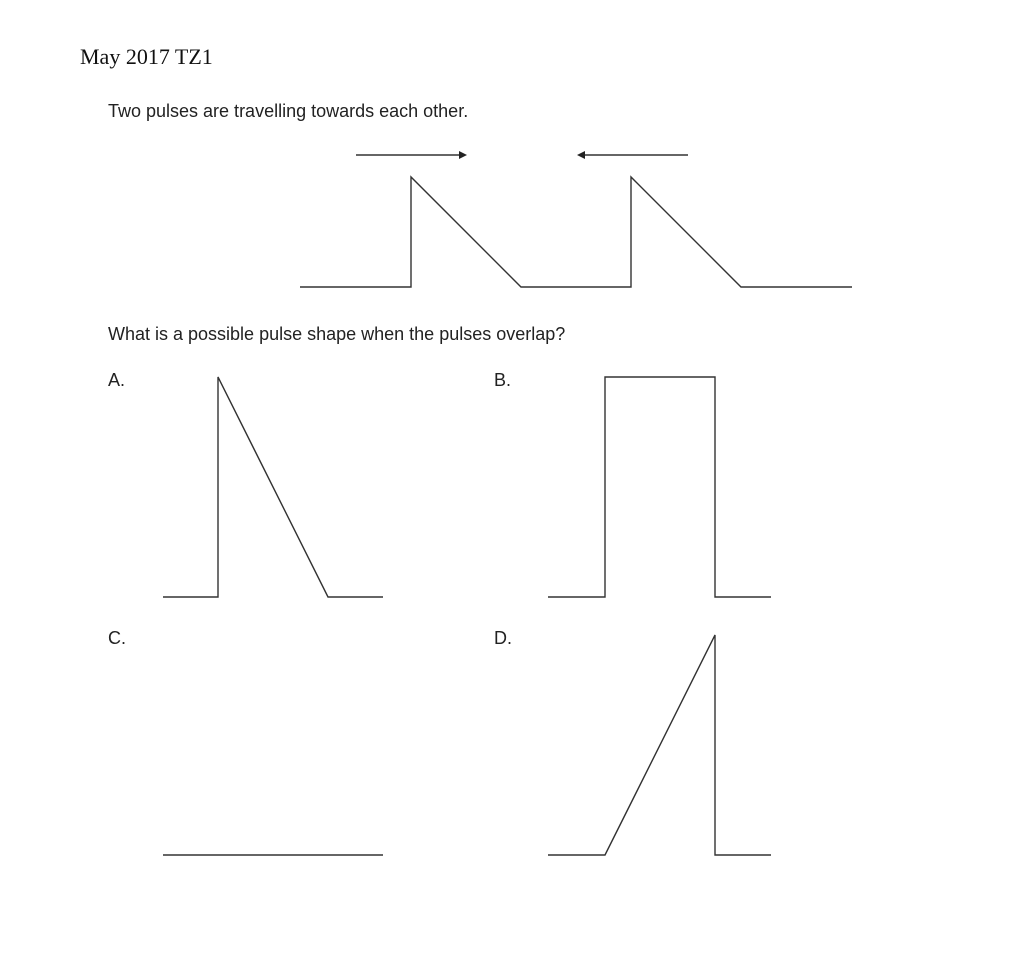  What do you see at coordinates (411, 155) in the screenshot?
I see `arrow-right-icon` at bounding box center [411, 155].